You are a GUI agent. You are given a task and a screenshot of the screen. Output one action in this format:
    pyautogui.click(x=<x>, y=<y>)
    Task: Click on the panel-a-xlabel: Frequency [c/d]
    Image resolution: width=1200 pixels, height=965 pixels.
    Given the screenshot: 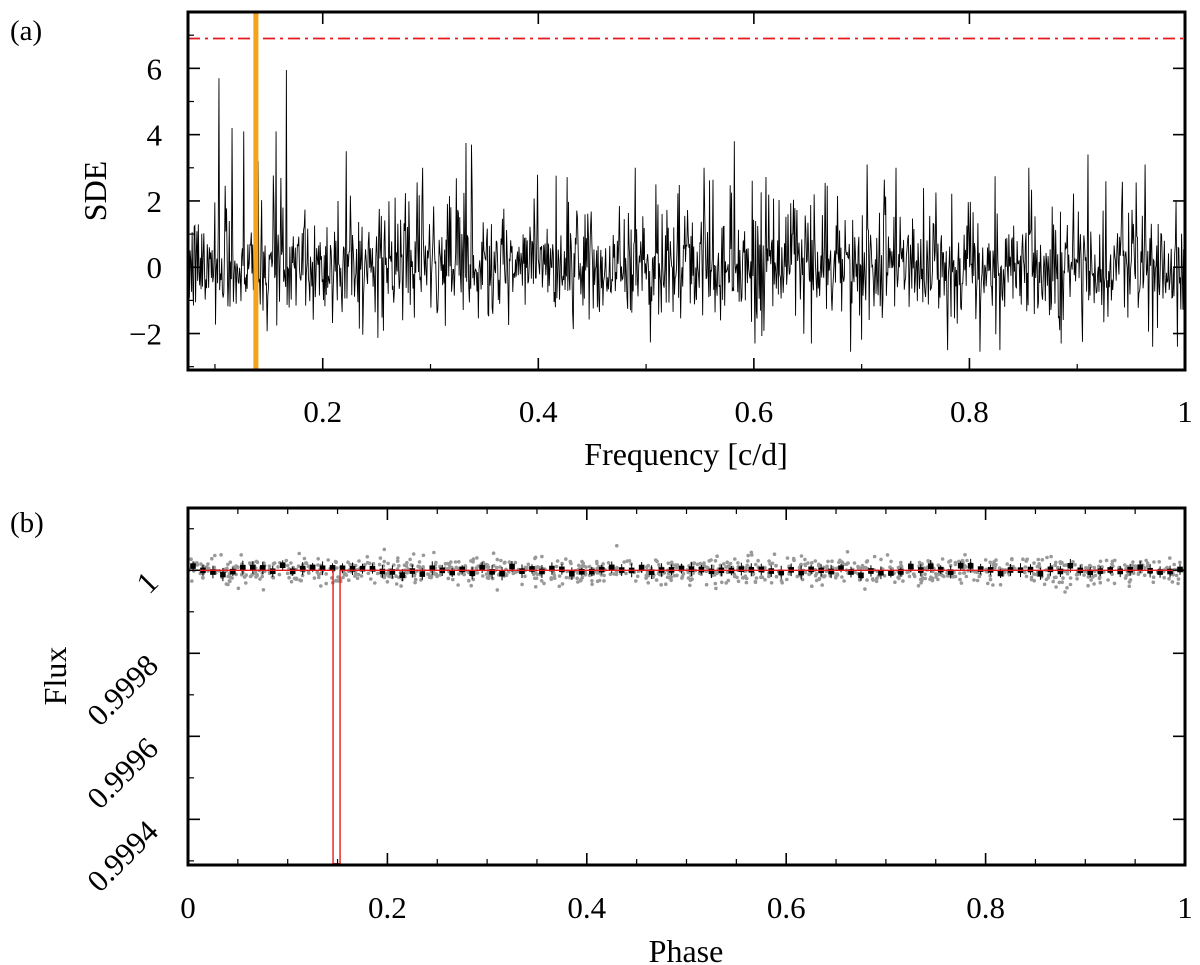 What is the action you would take?
    pyautogui.click(x=685, y=454)
    